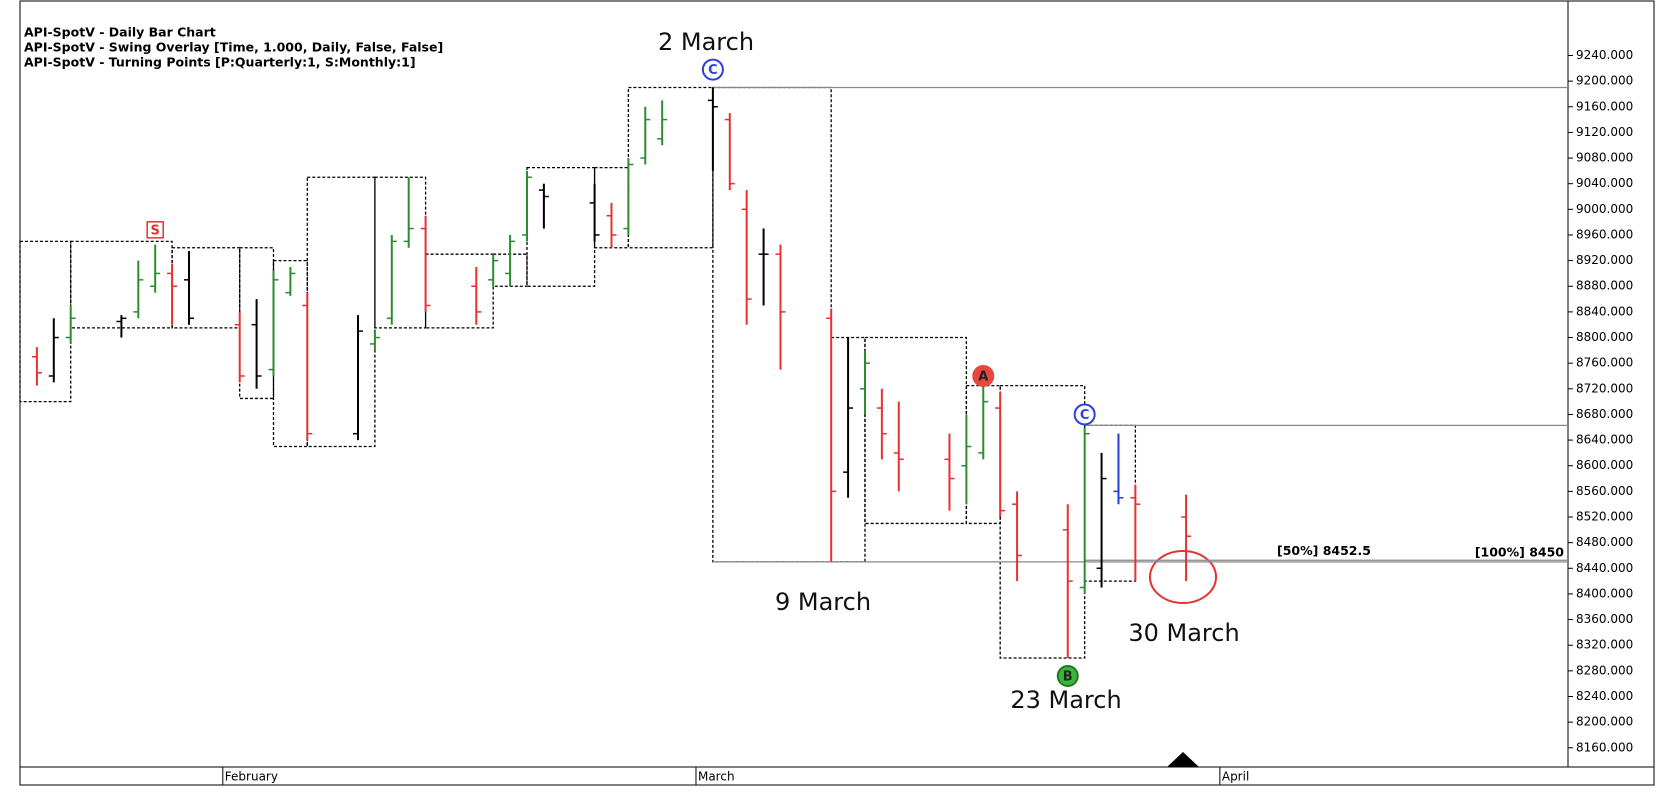 Image resolution: width=1670 pixels, height=808 pixels. Describe the element at coordinates (1604, 286) in the screenshot. I see `y-tick-label: 8880.000` at that location.